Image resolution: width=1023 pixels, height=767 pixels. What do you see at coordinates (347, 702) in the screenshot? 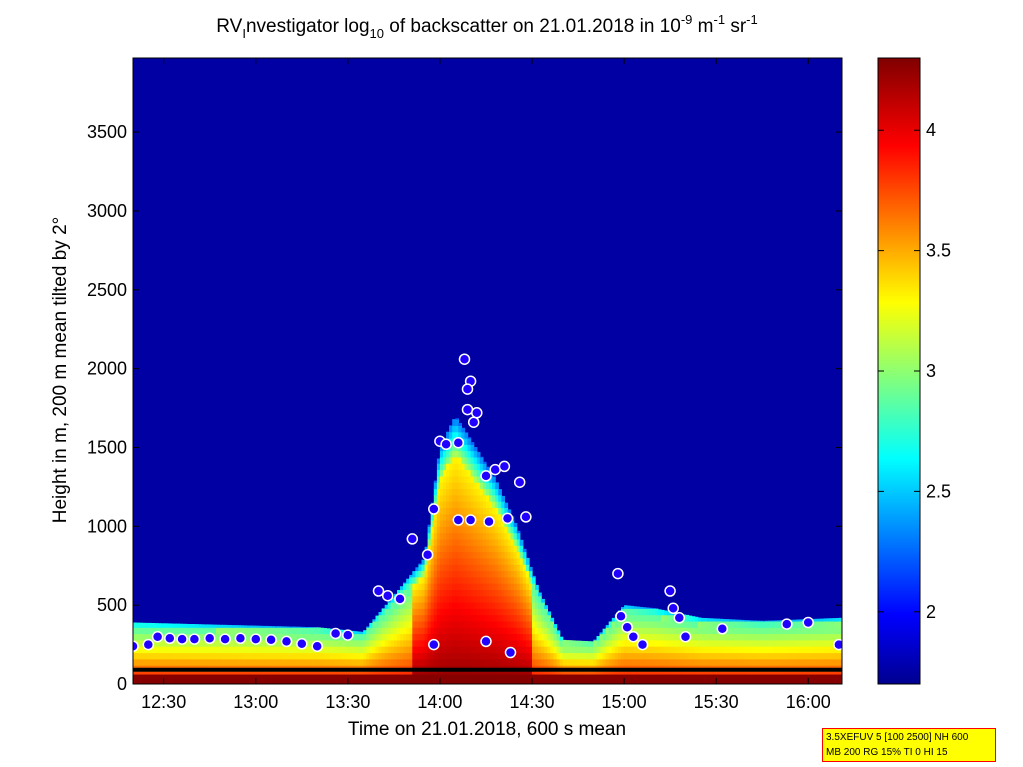
I see `x-tick-label: 13:30` at bounding box center [347, 702].